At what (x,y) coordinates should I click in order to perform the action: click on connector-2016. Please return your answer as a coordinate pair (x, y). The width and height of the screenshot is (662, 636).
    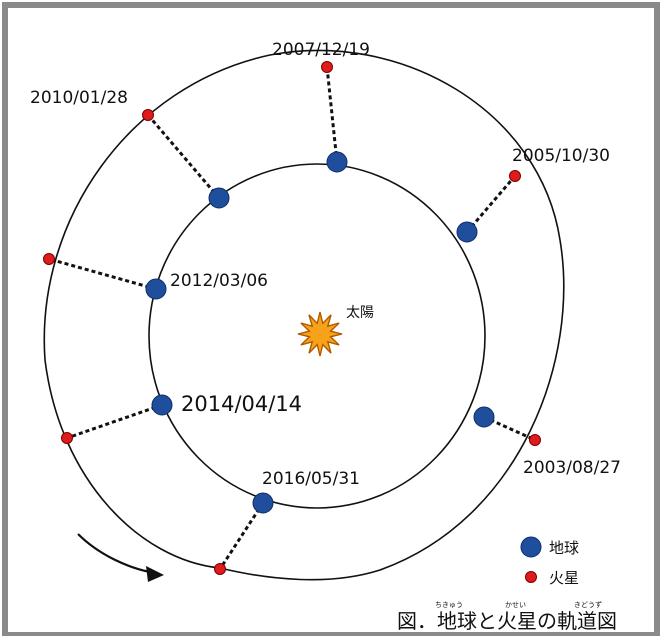
    Looking at the image, I should click on (241, 536).